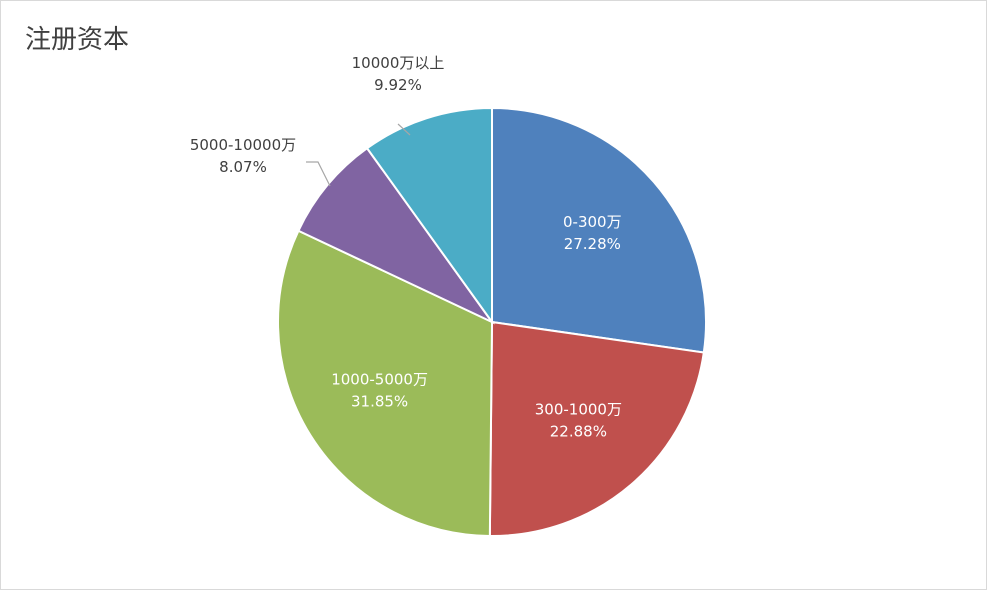  I want to click on slice-percent-5: 9.92%, so click(398, 85).